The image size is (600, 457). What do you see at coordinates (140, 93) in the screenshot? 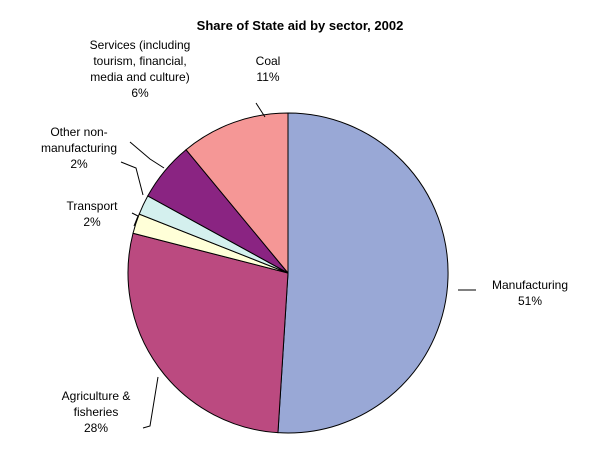
I see `slice-value-label: 6%` at bounding box center [140, 93].